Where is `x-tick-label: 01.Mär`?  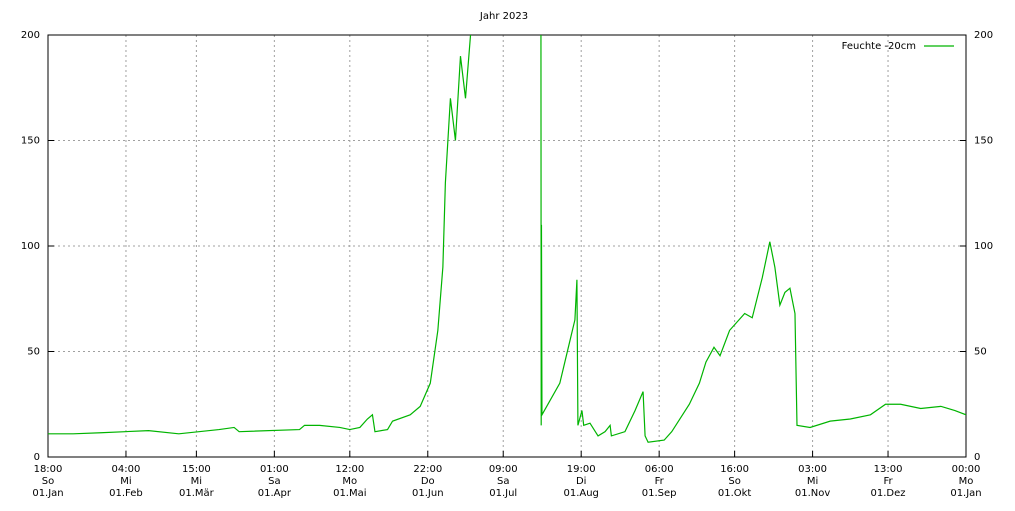
x-tick-label: 01.Mär is located at coordinates (197, 493).